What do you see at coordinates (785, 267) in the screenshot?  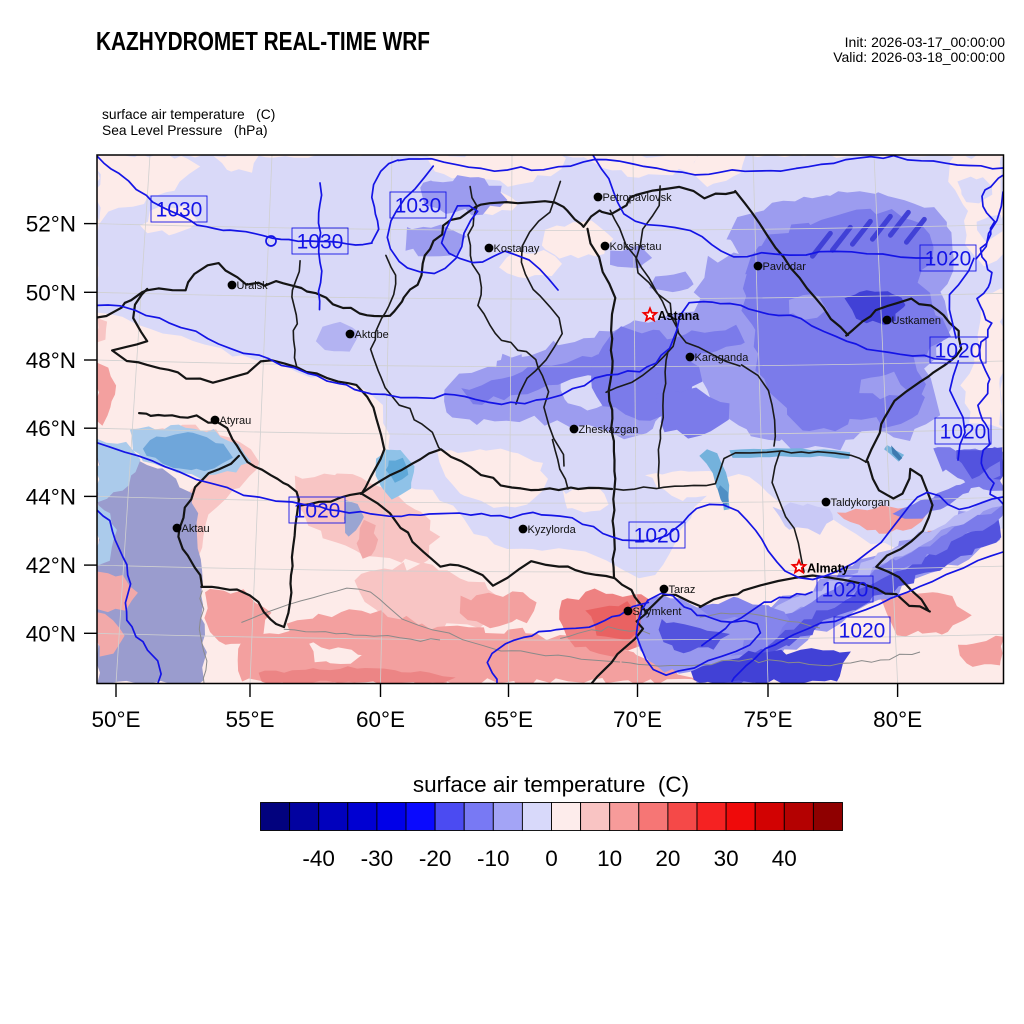 I see `svg-text: Pavlodar` at bounding box center [785, 267].